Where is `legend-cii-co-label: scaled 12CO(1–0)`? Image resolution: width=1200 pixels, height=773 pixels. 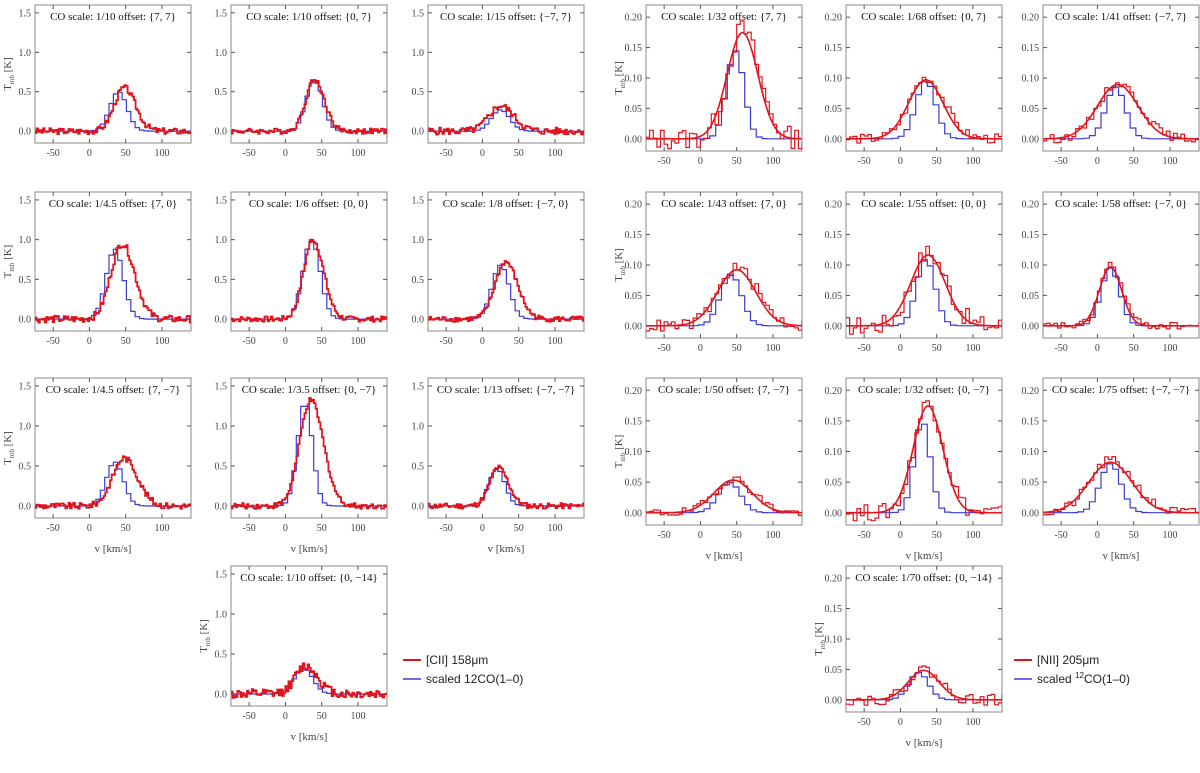 legend-cii-co-label: scaled 12CO(1–0) is located at coordinates (474, 679).